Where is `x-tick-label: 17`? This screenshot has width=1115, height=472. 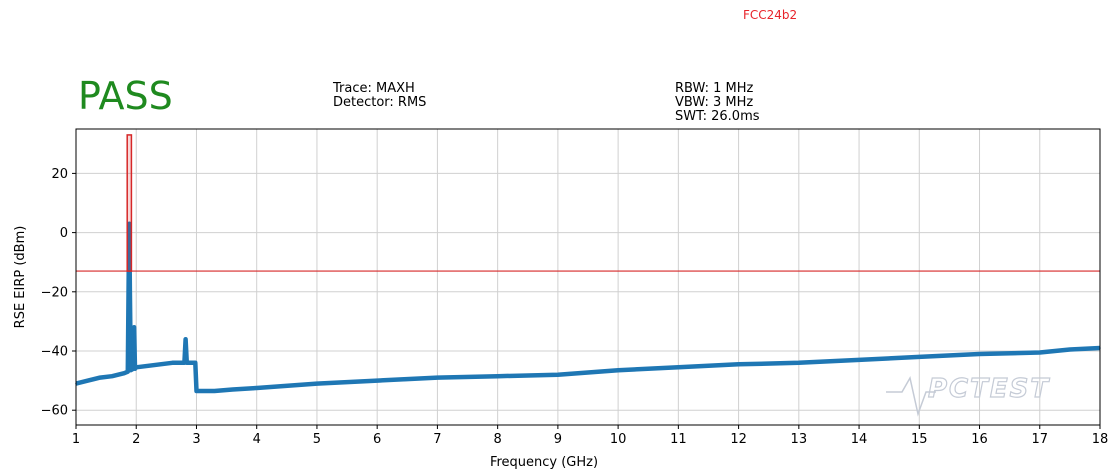 x-tick-label: 17 is located at coordinates (1039, 439).